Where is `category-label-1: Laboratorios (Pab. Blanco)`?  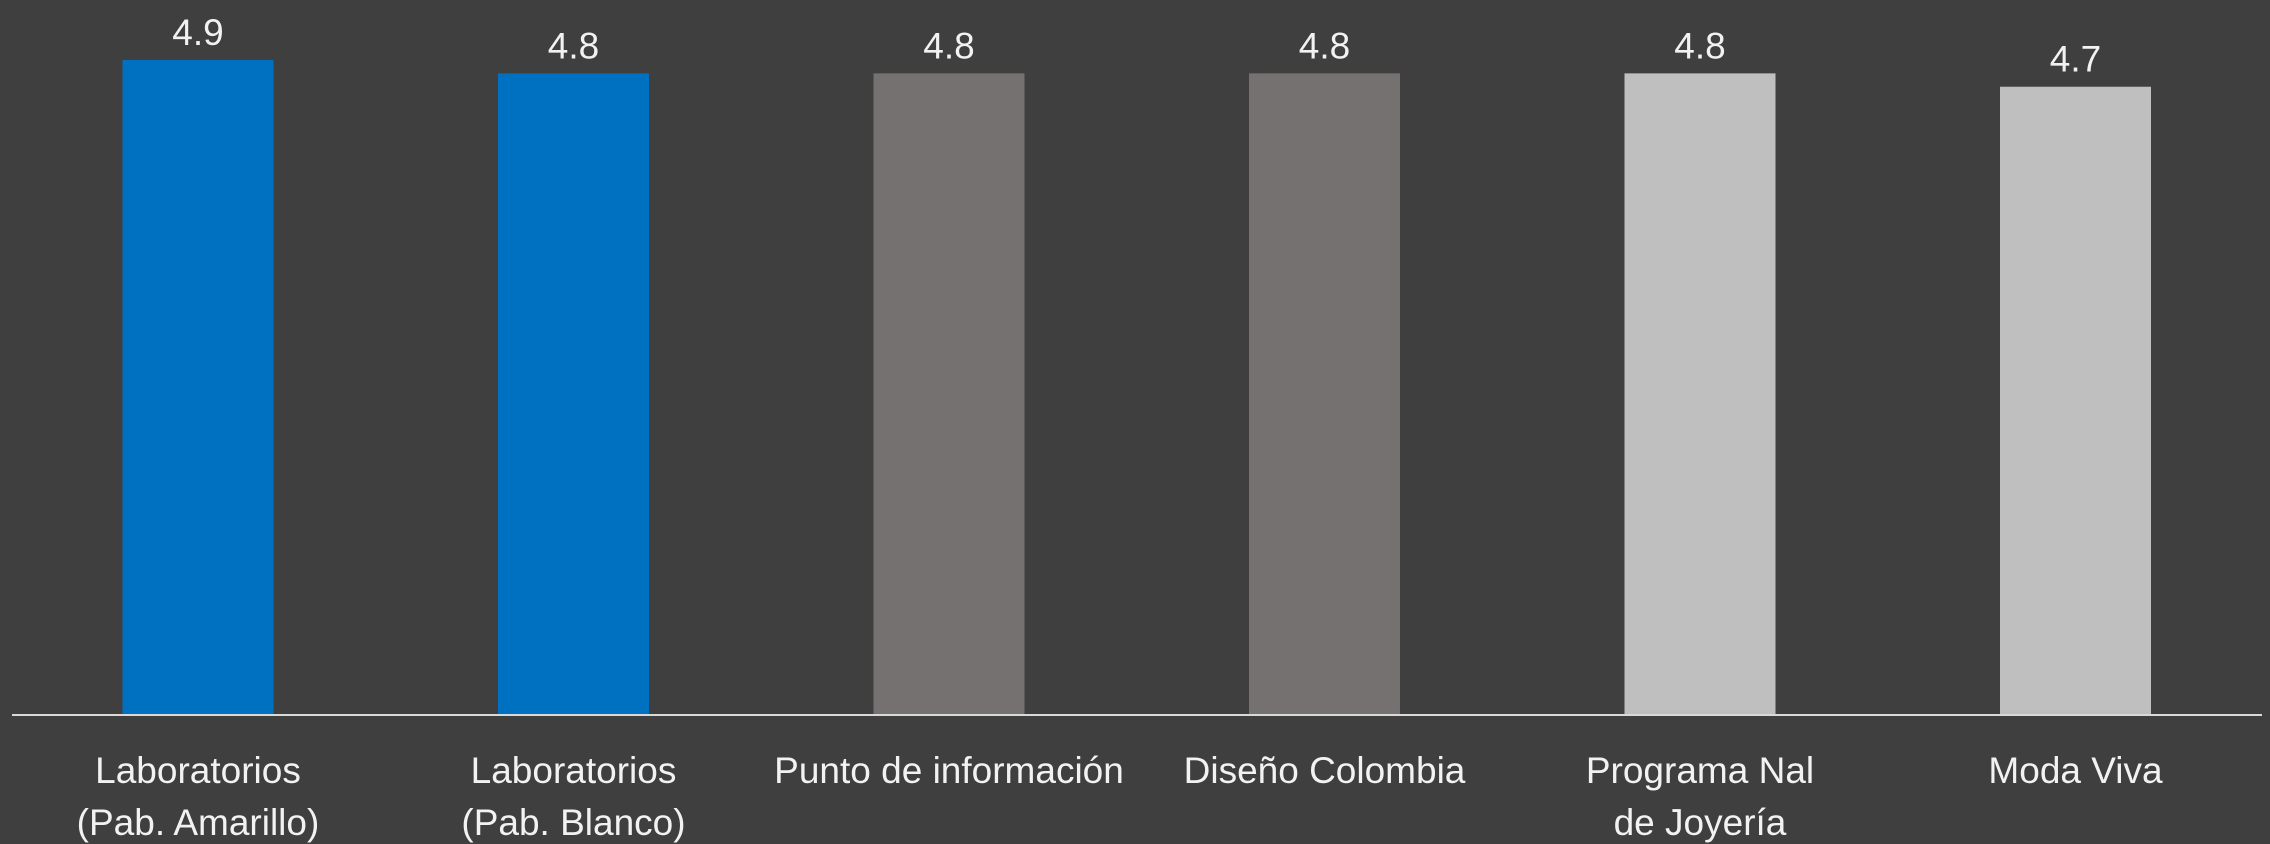
category-label-1: Laboratorios (Pab. Blanco) is located at coordinates (573, 796).